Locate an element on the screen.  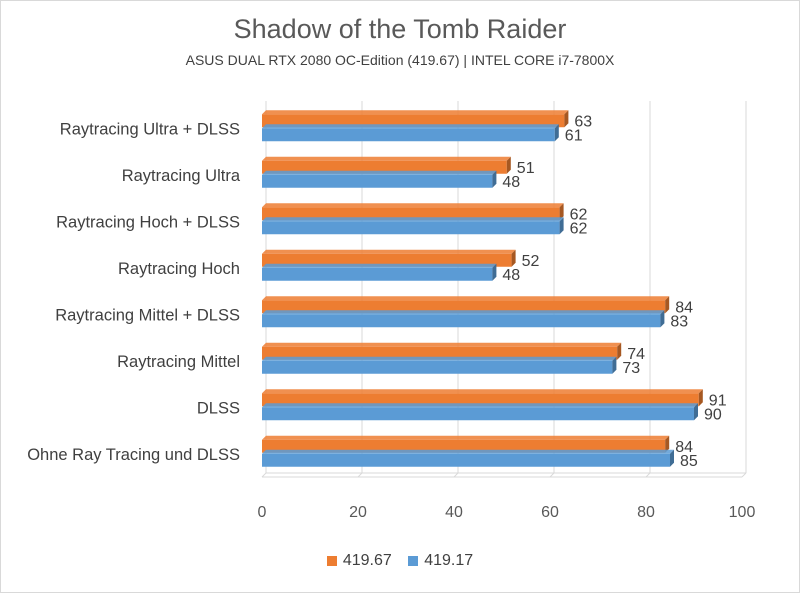
category-label: Raytracing Hoch is located at coordinates (179, 269).